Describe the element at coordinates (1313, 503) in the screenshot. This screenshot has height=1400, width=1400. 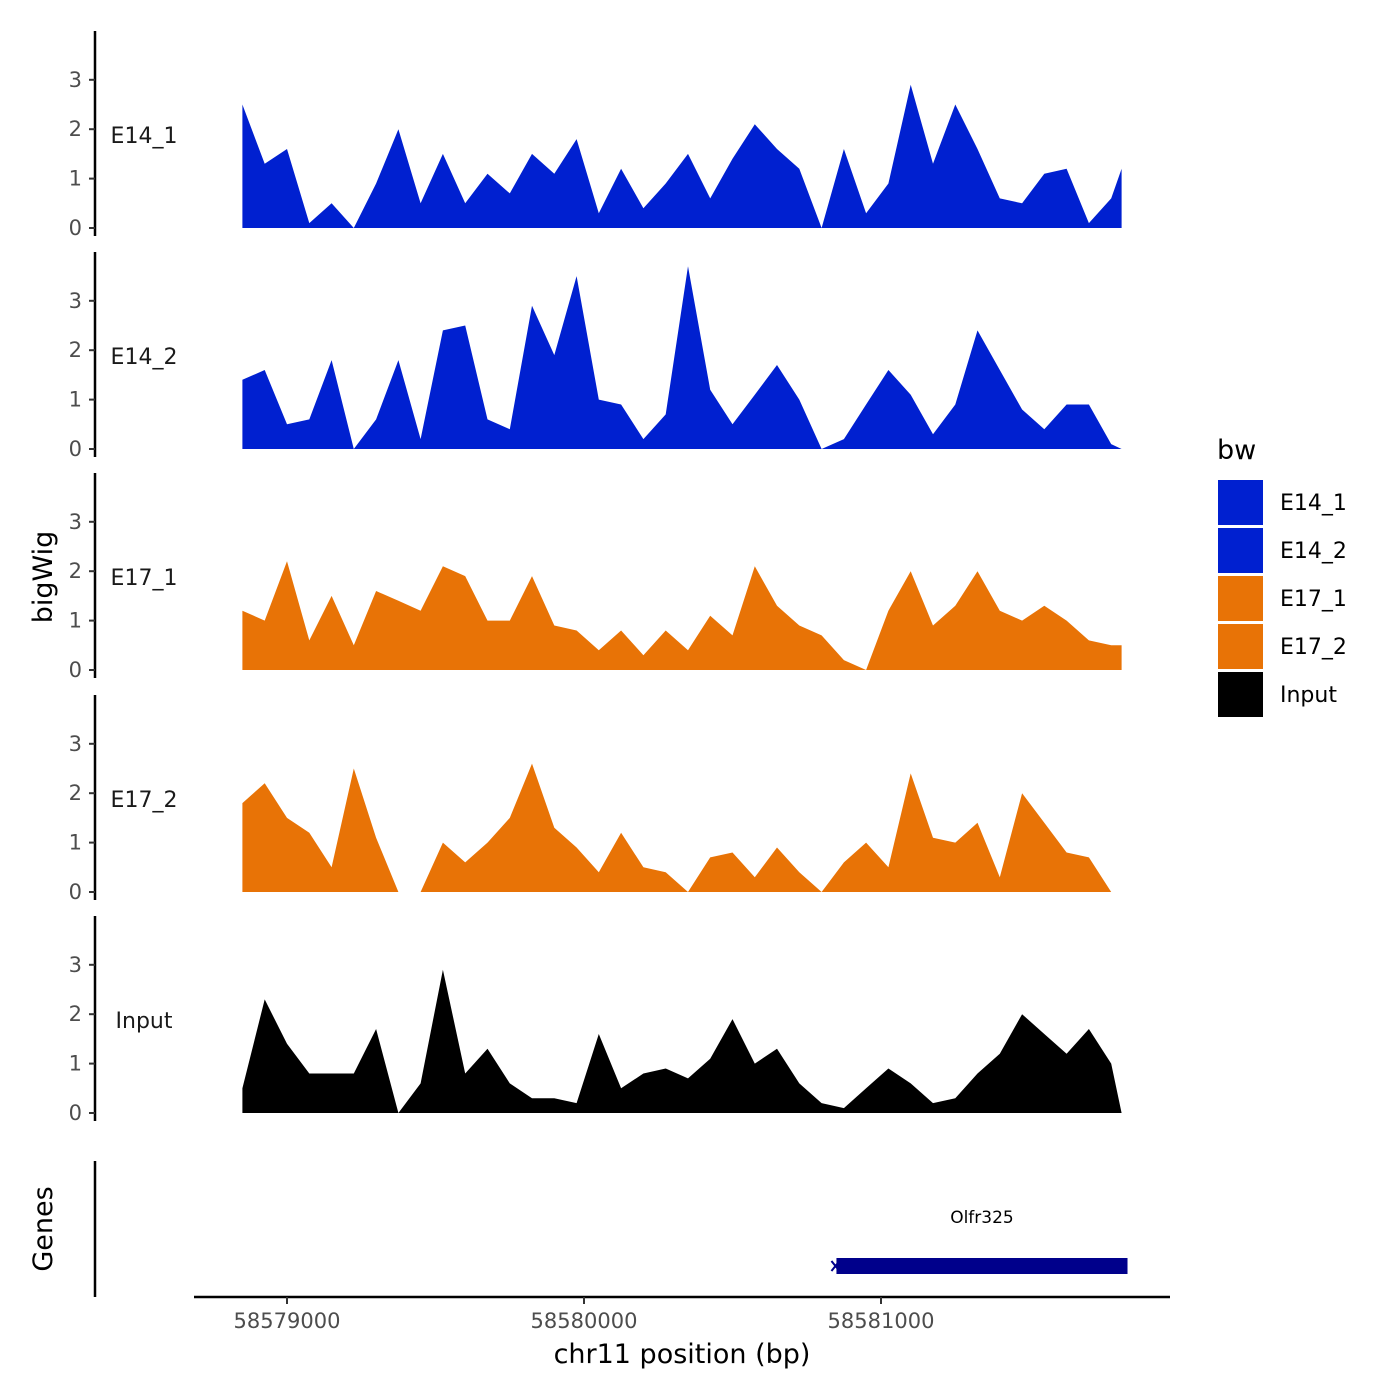
I see `legend-label: E14_1` at that location.